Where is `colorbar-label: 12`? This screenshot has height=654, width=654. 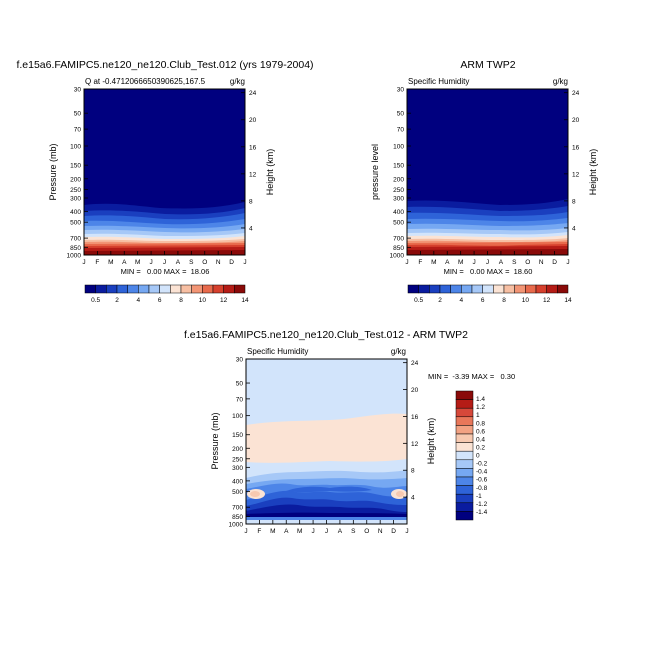 colorbar-label: 12 is located at coordinates (547, 300).